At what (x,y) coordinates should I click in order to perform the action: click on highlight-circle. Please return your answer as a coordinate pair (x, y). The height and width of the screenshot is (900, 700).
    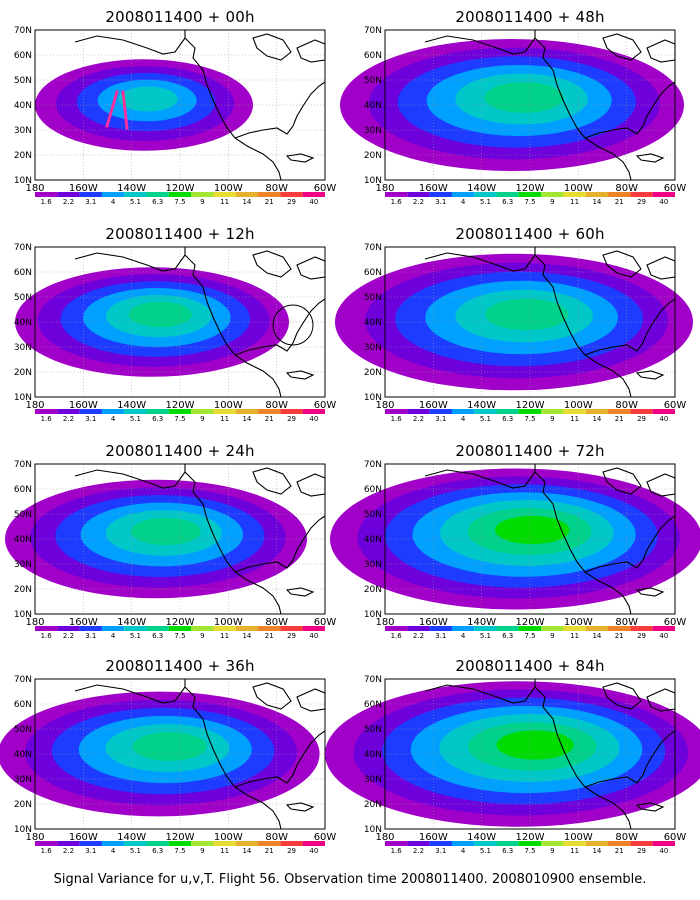
    Looking at the image, I should click on (293, 325).